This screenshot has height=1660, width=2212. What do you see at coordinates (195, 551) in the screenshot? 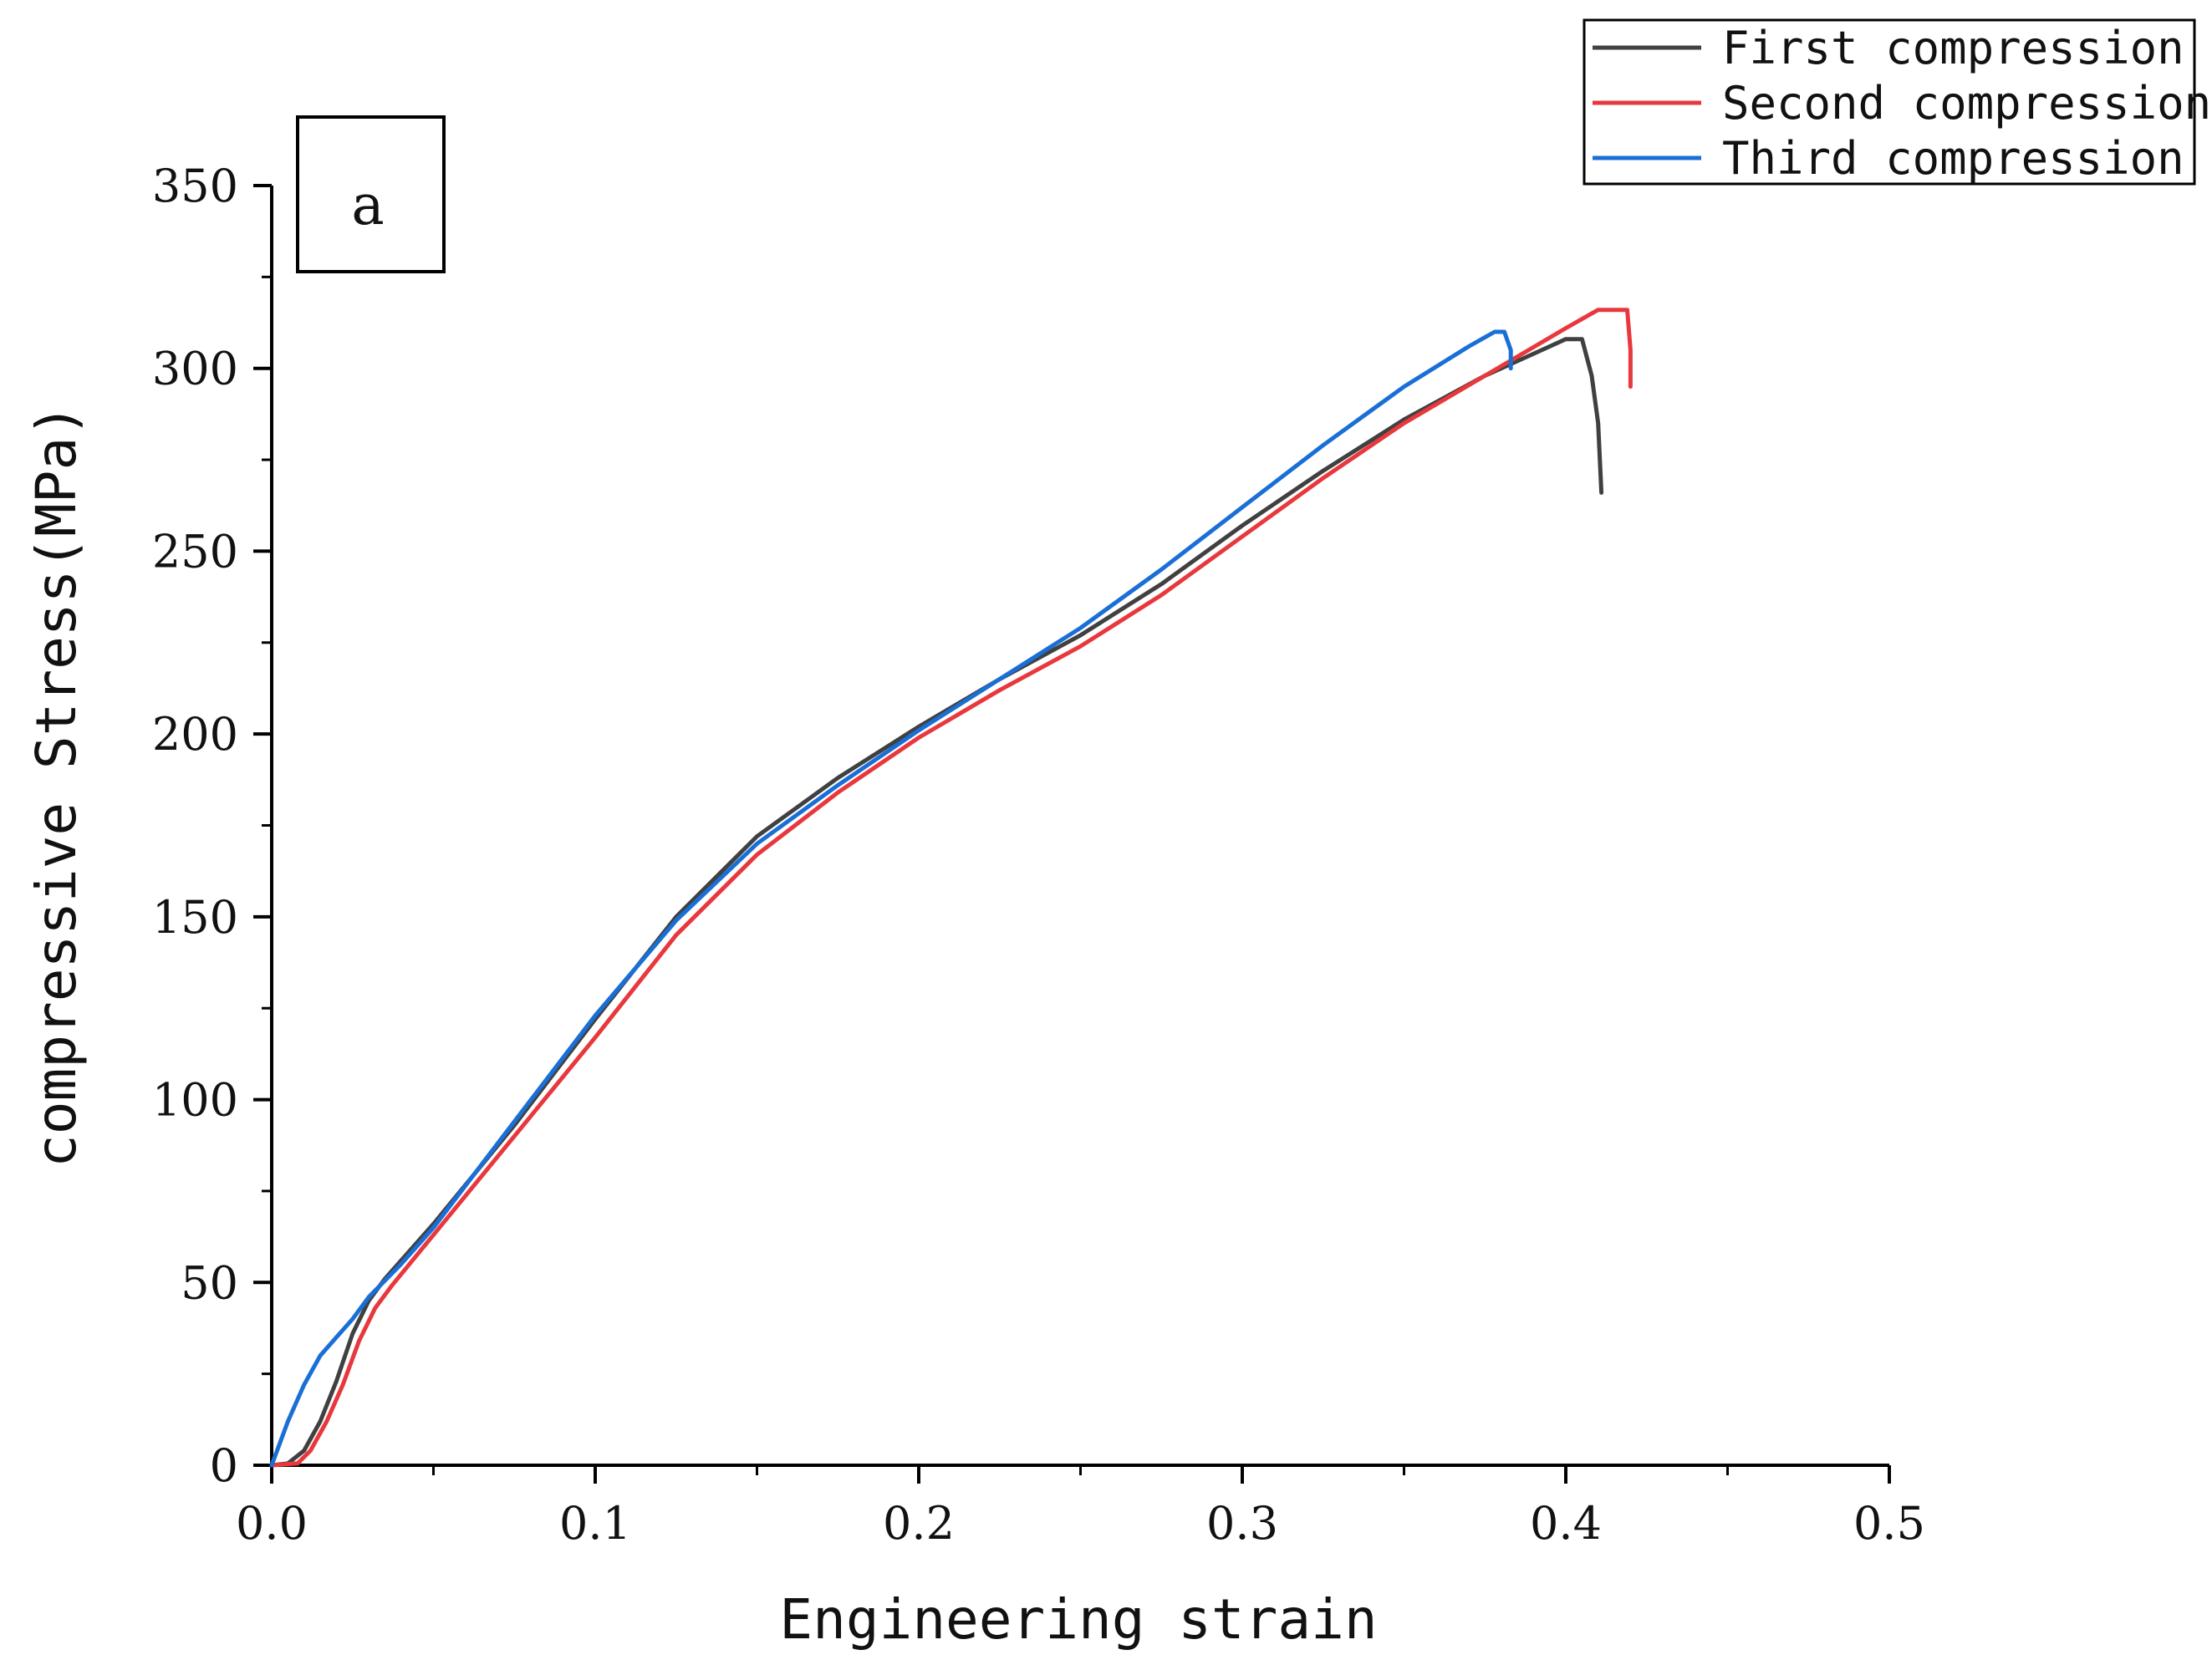
I see `y-tick-label: 250` at bounding box center [195, 551].